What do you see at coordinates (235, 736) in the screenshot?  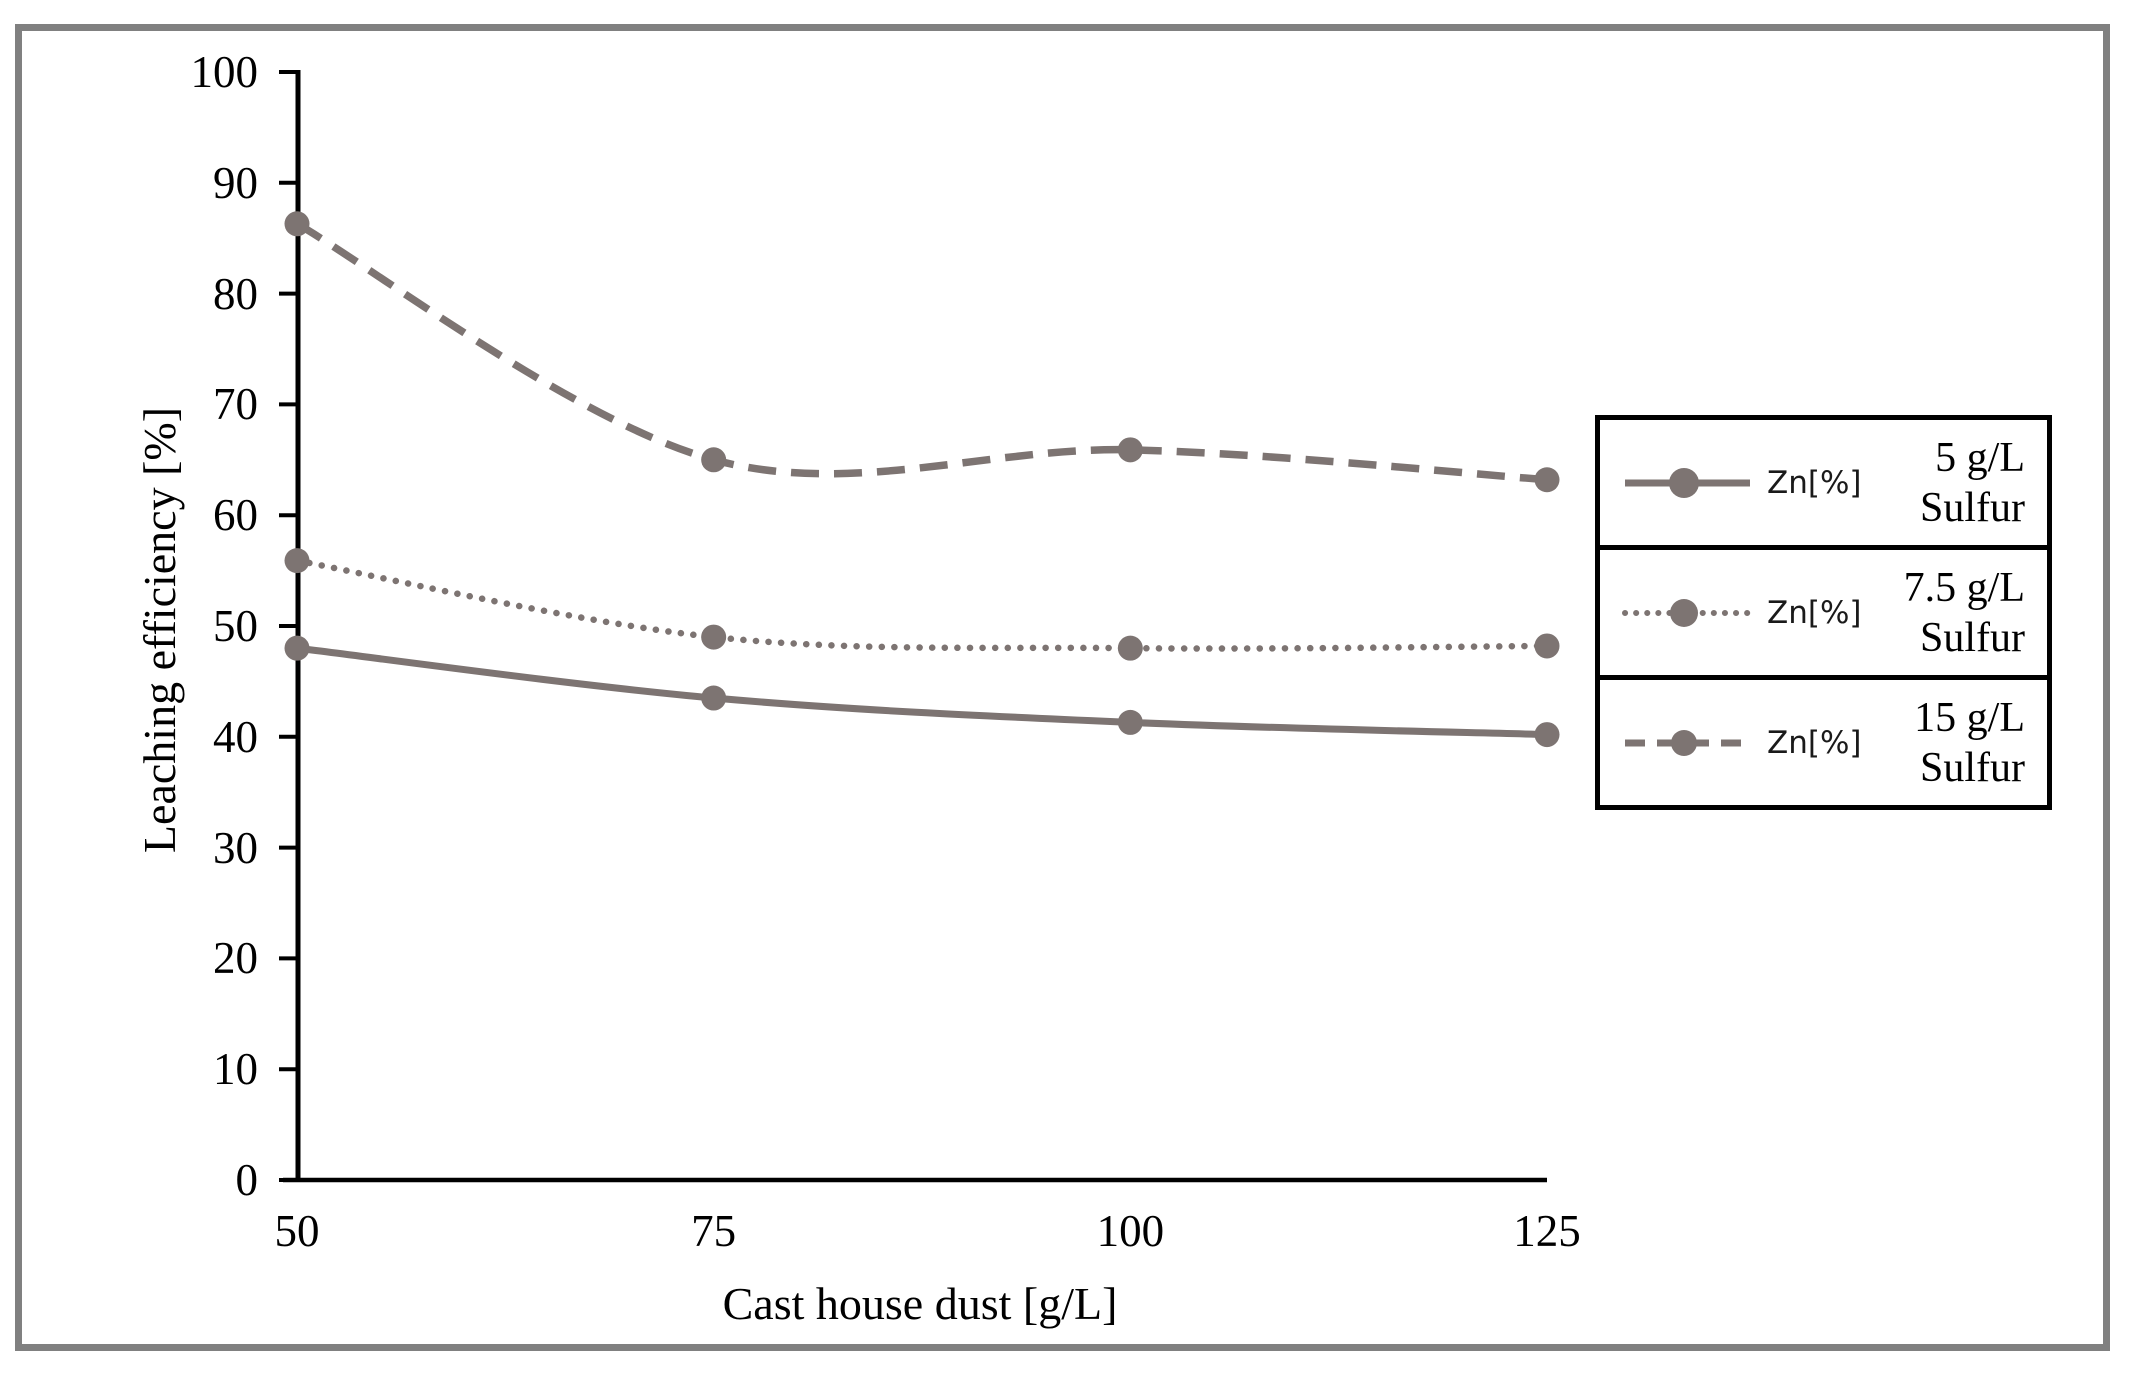 I see `y-tick-label: 40` at bounding box center [235, 736].